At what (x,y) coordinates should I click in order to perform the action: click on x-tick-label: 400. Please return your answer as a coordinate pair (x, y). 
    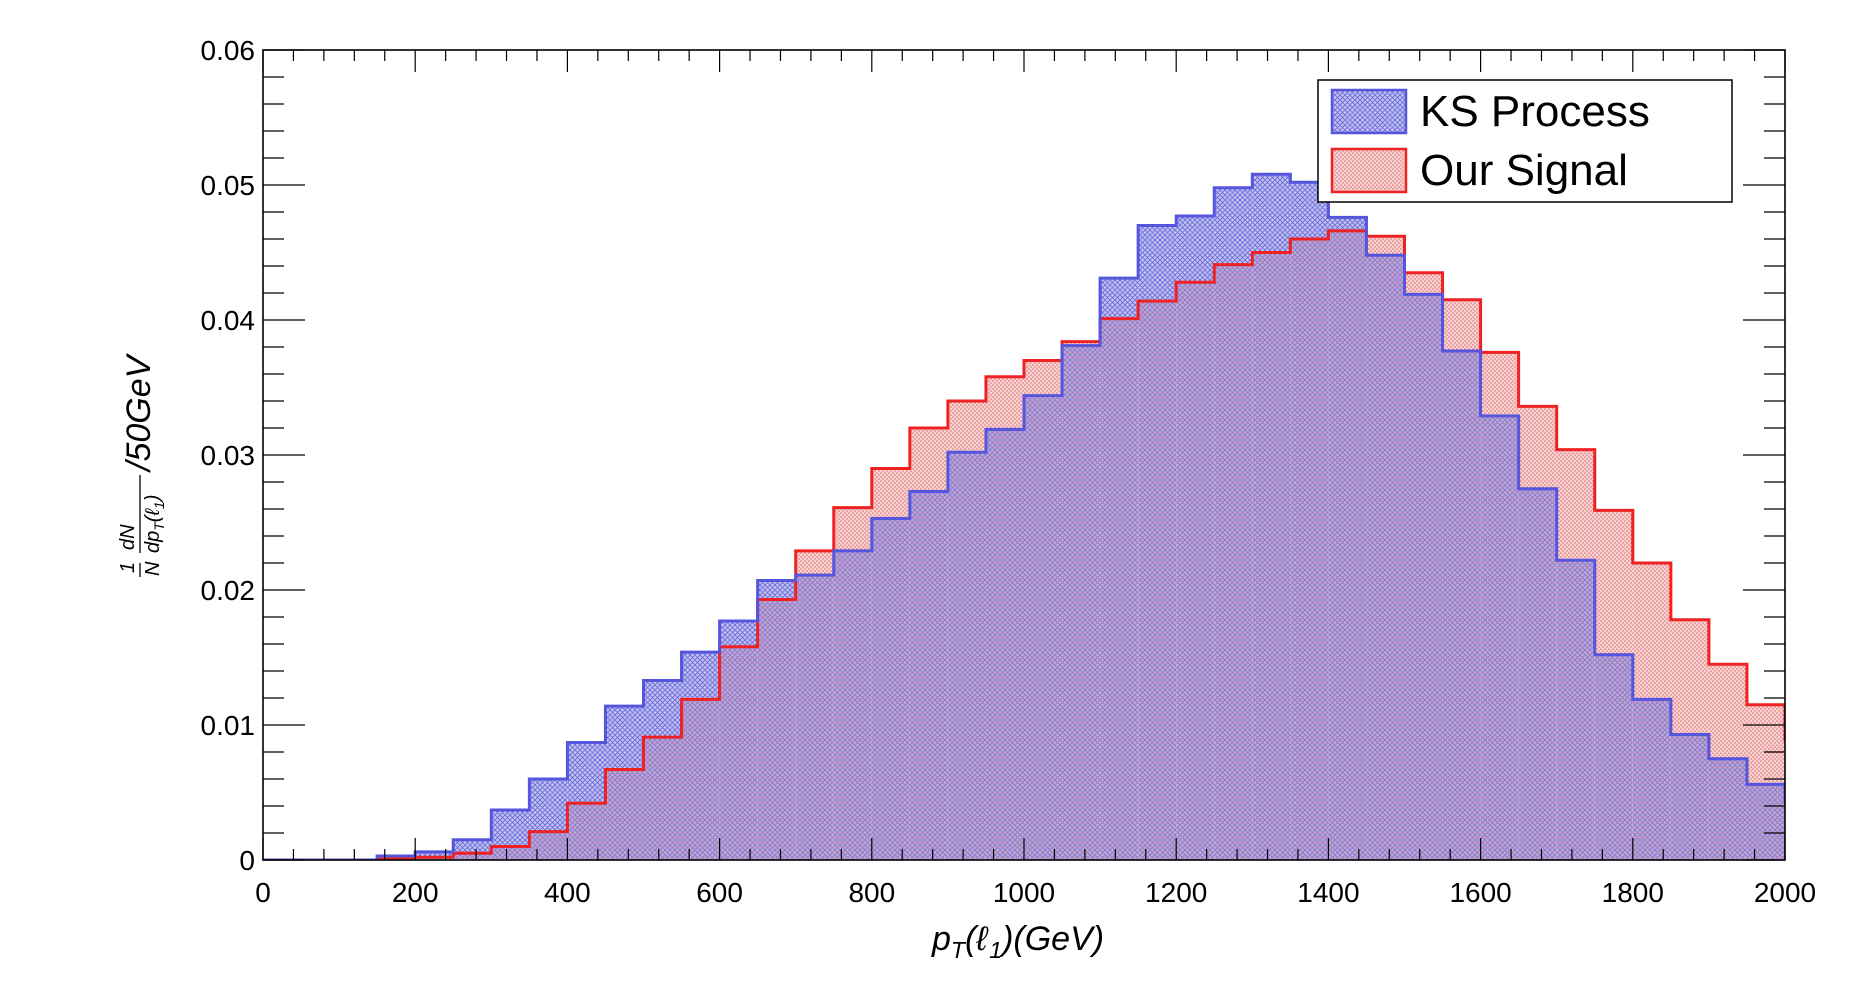
    Looking at the image, I should click on (567, 892).